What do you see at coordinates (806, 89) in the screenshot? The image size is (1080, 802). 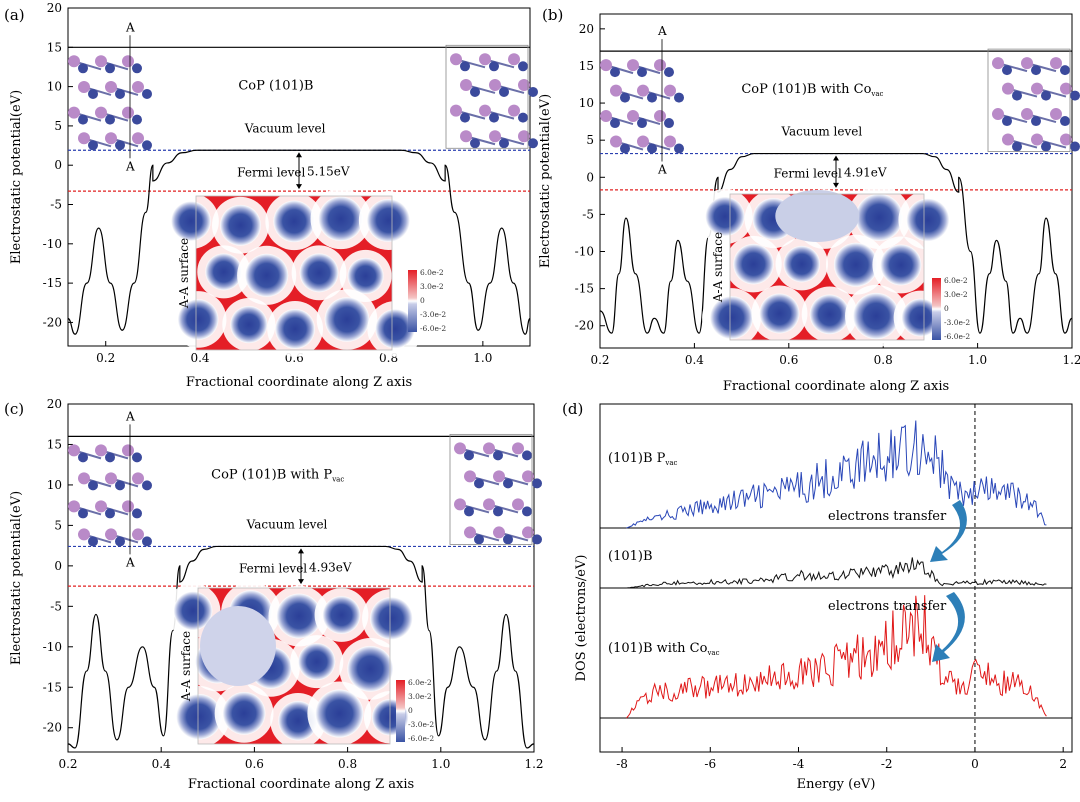 I see `chart-title-main: CoP (101)B with Co` at bounding box center [806, 89].